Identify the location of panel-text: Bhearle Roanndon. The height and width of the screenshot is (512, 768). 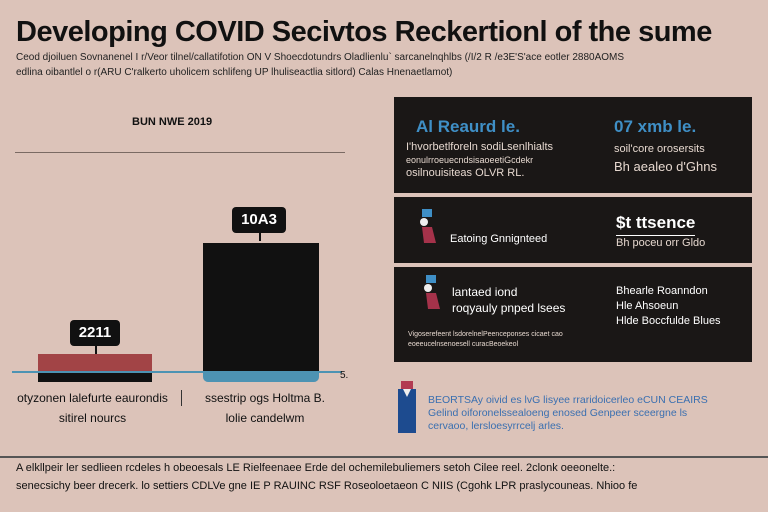
(662, 291).